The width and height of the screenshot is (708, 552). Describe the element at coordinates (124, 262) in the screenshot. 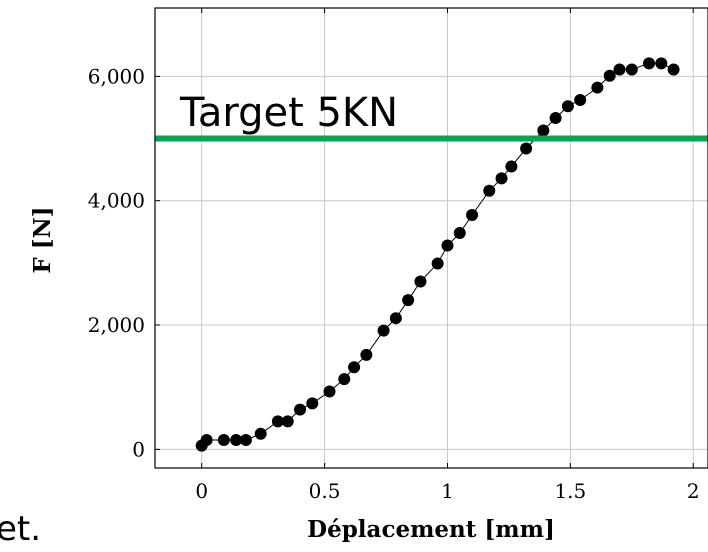

I see `y-axis-ticks: 0 2,000 4,000 6,000` at that location.